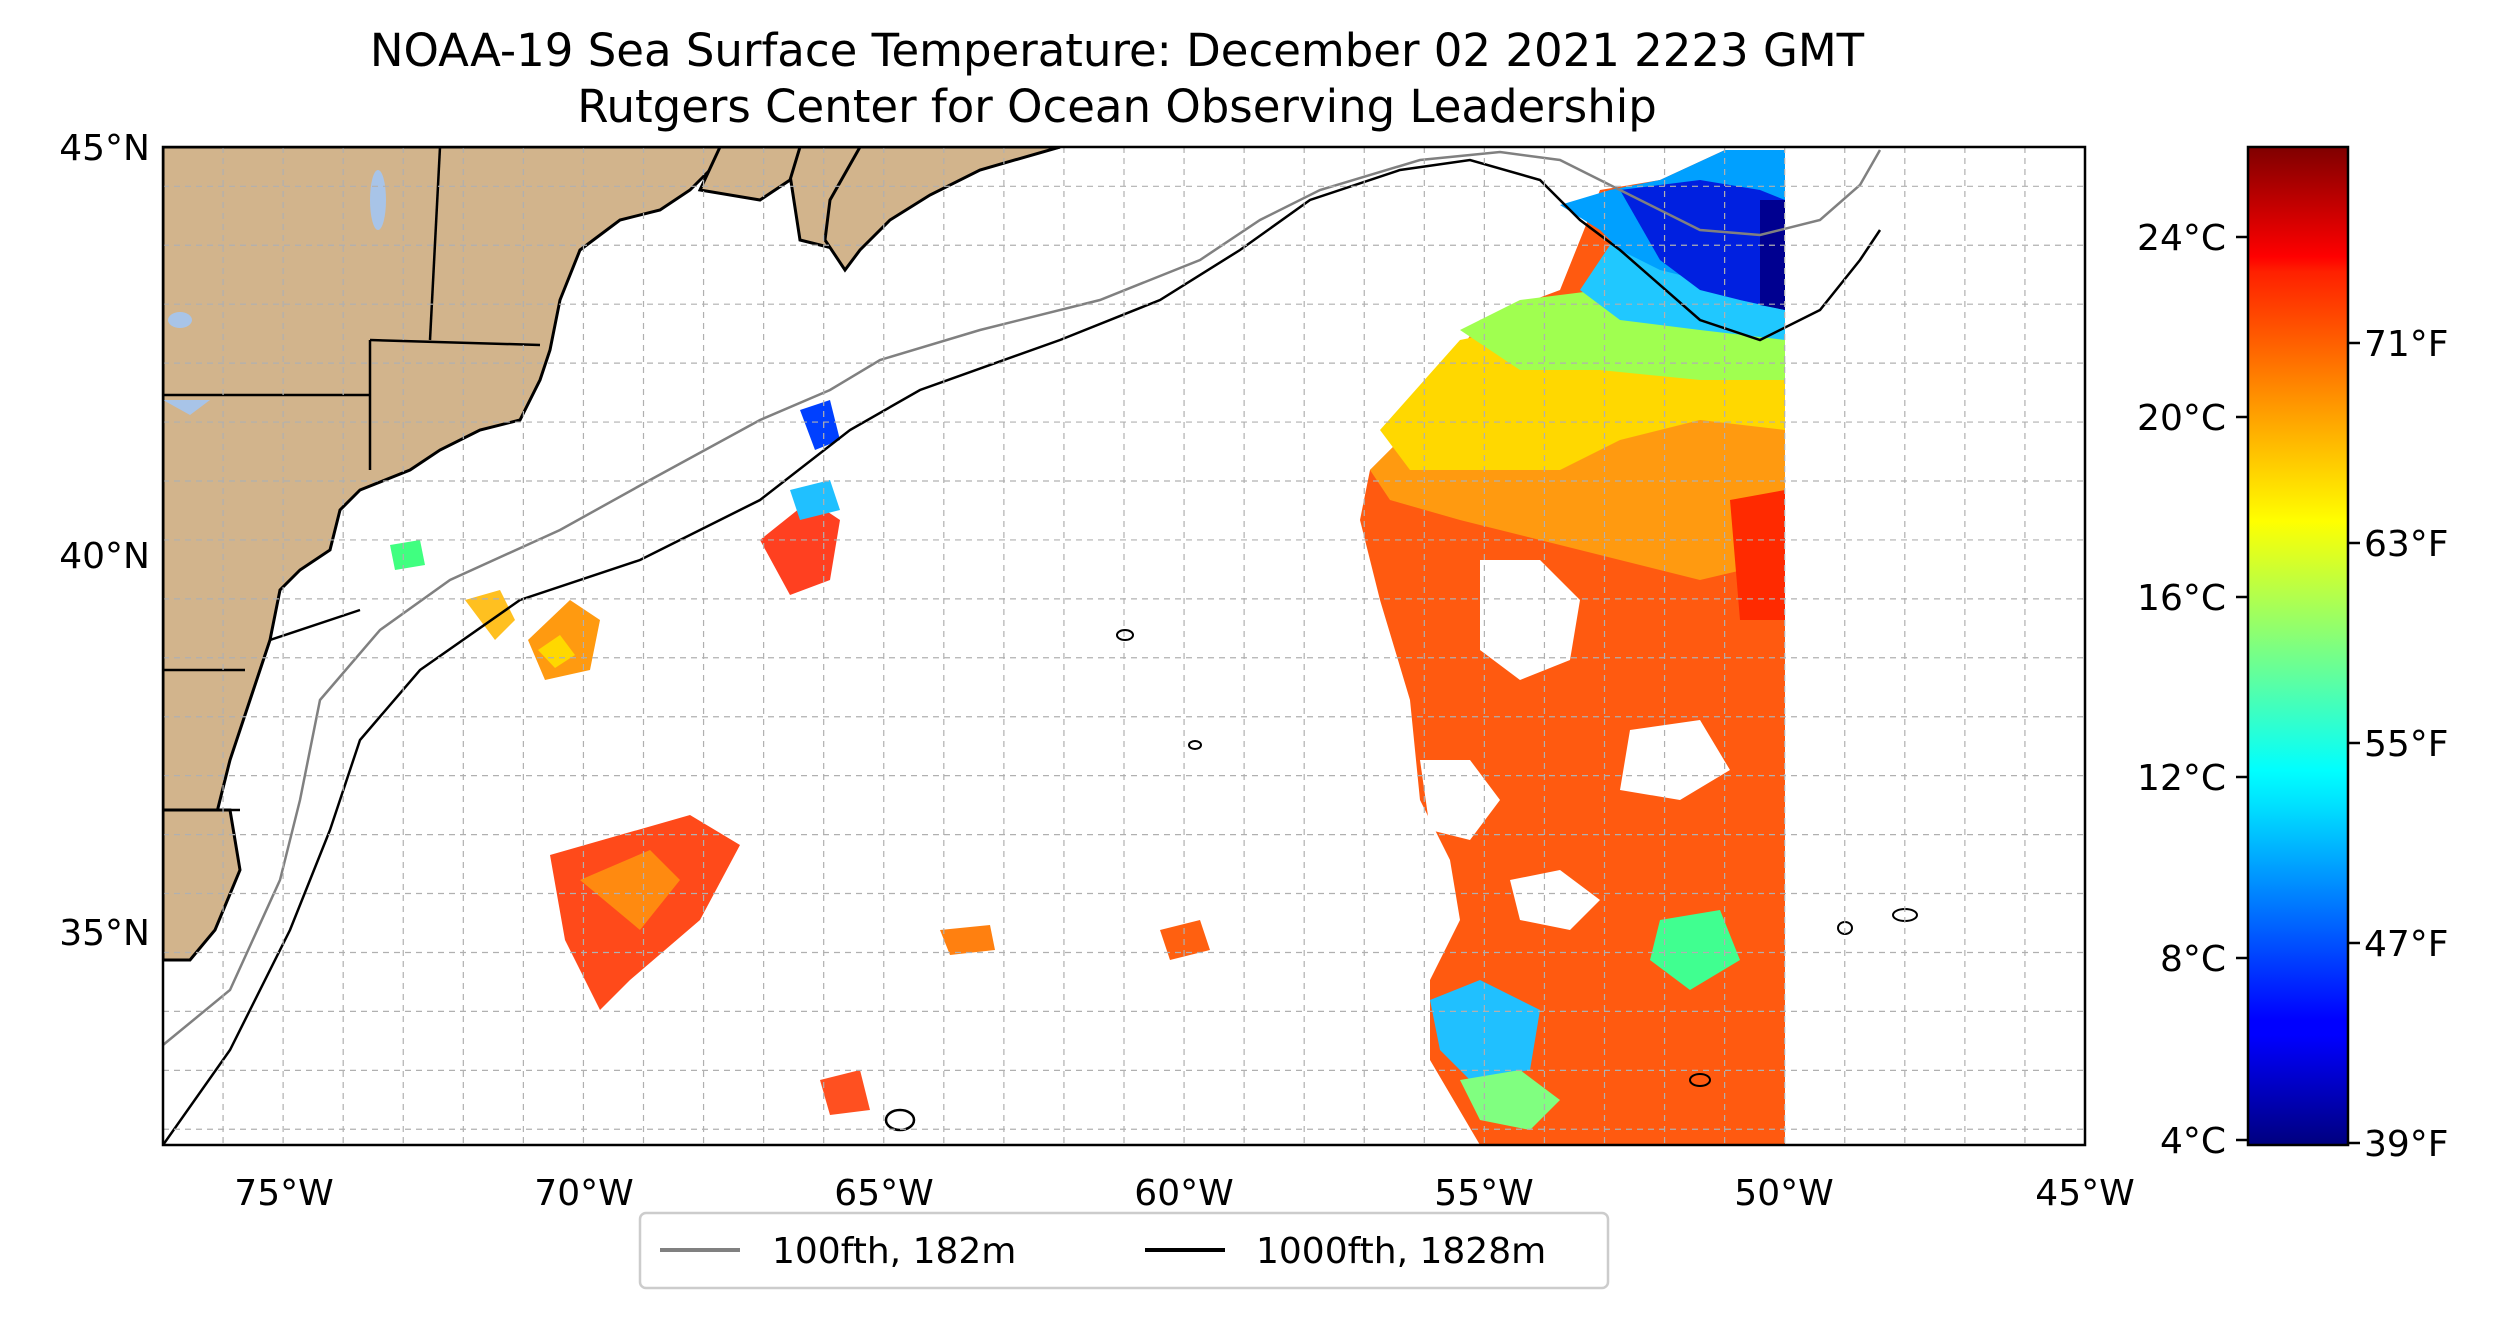 The width and height of the screenshot is (2502, 1318). I want to click on colorbar-celsius-ticks, so click(2242, 688).